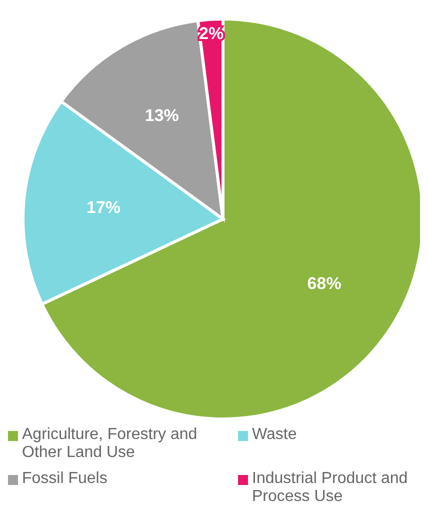  I want to click on legend-label: Agriculture, Forestry and Other Land Use, so click(110, 444).